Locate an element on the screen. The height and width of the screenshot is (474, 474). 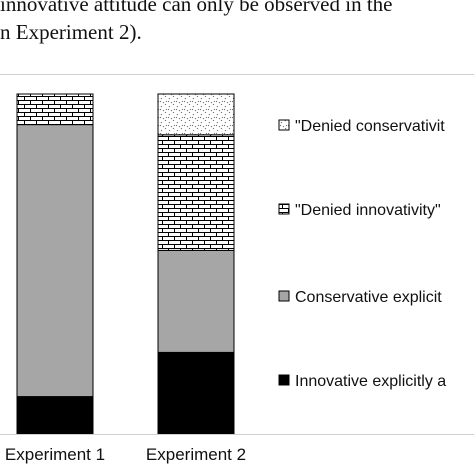
x-tick-labels: Experiment 1 Experiment 2 is located at coordinates (125, 454).